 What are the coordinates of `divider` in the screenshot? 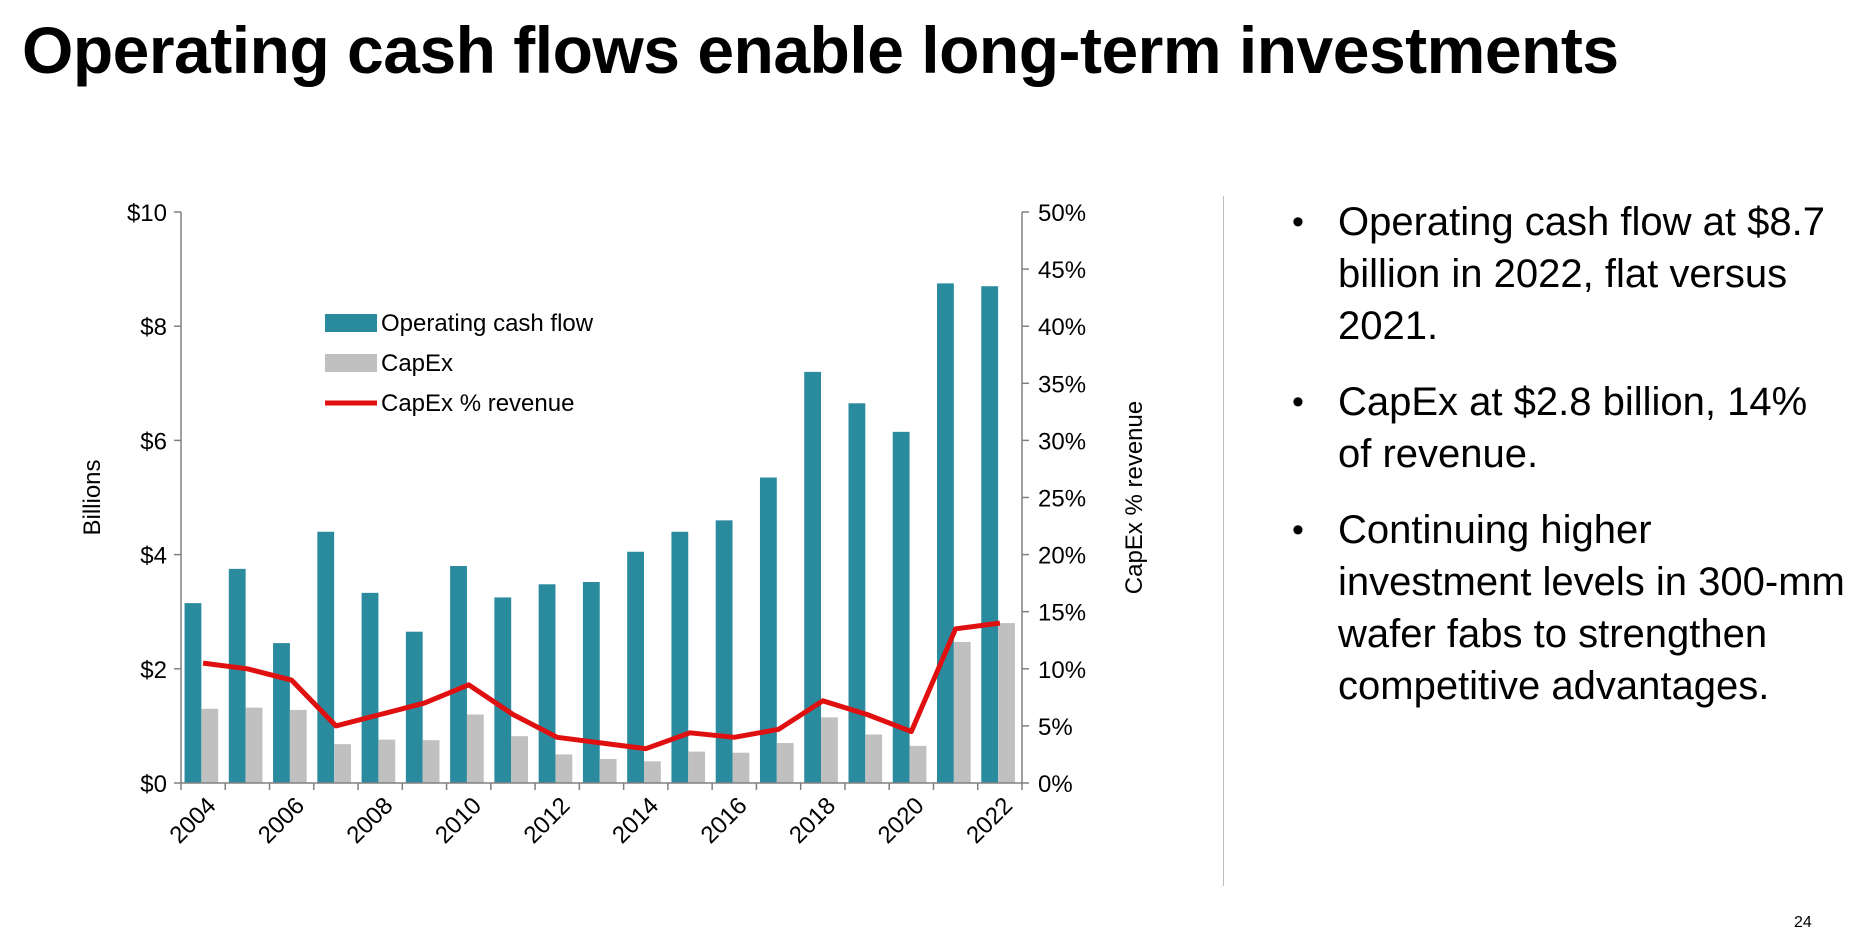 It's located at (1223, 541).